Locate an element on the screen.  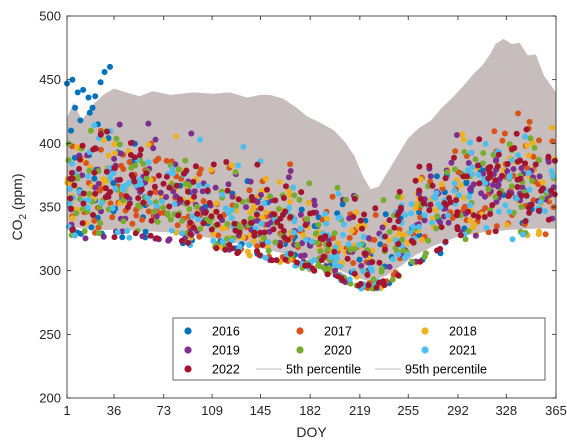
x-tick-label: 145 is located at coordinates (261, 410).